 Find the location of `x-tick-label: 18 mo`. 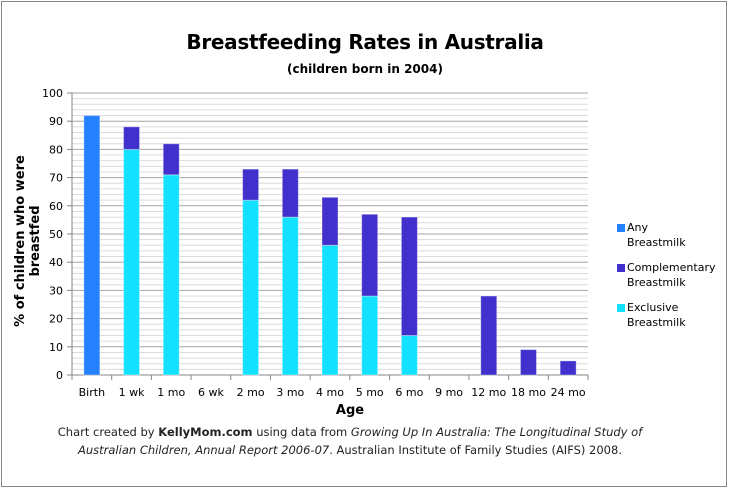

x-tick-label: 18 mo is located at coordinates (528, 392).